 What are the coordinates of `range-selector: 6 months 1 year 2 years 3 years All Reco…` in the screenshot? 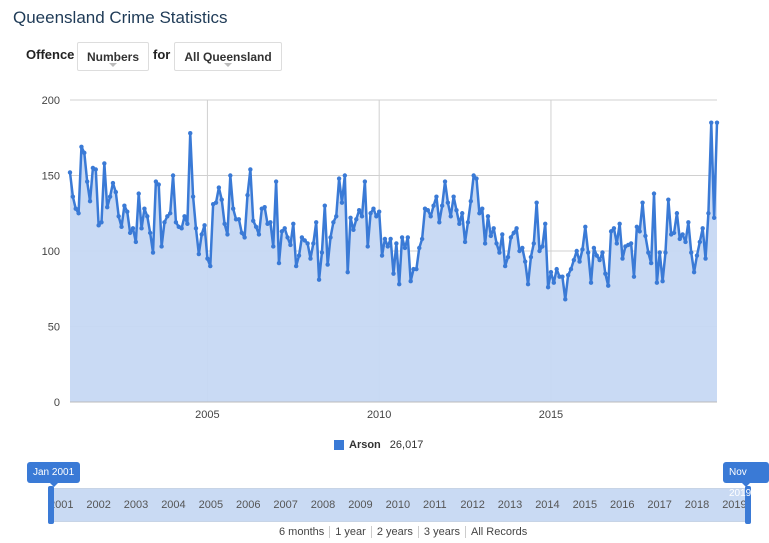 It's located at (403, 532).